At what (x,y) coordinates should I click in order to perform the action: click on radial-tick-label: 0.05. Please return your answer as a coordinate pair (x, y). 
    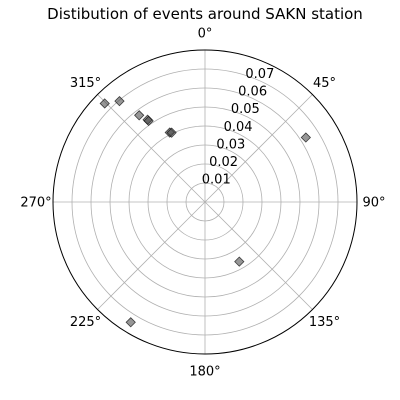
    Looking at the image, I should click on (245, 109).